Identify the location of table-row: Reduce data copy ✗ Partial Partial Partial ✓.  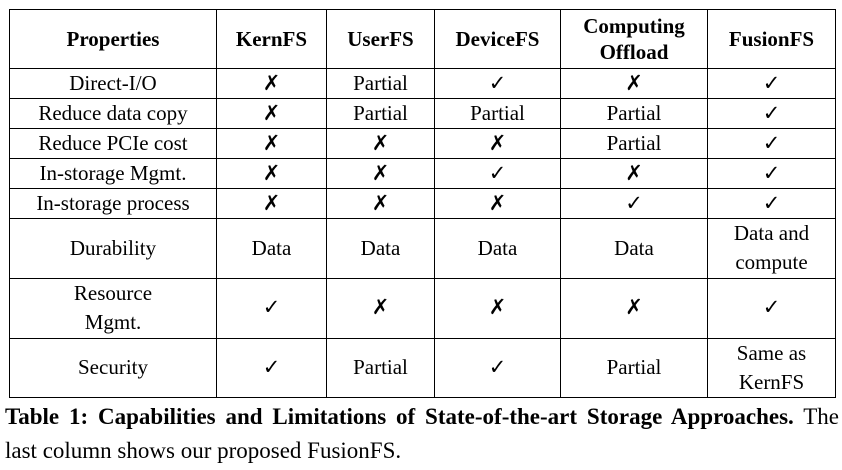
(422, 113).